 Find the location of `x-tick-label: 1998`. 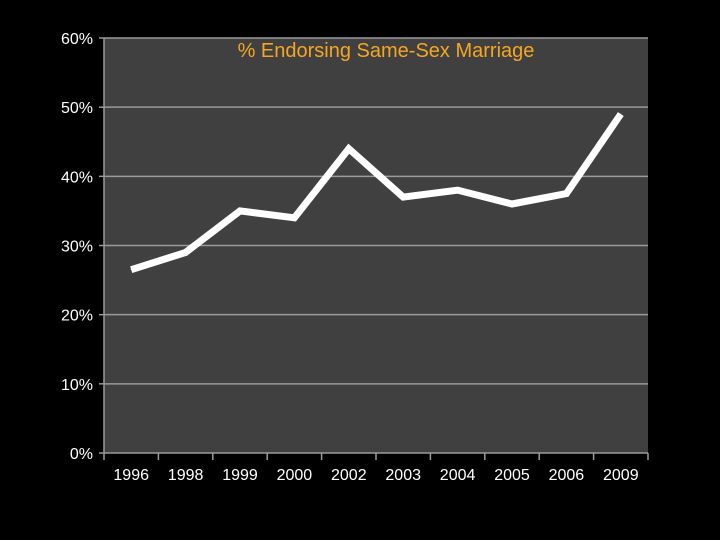

x-tick-label: 1998 is located at coordinates (186, 475).